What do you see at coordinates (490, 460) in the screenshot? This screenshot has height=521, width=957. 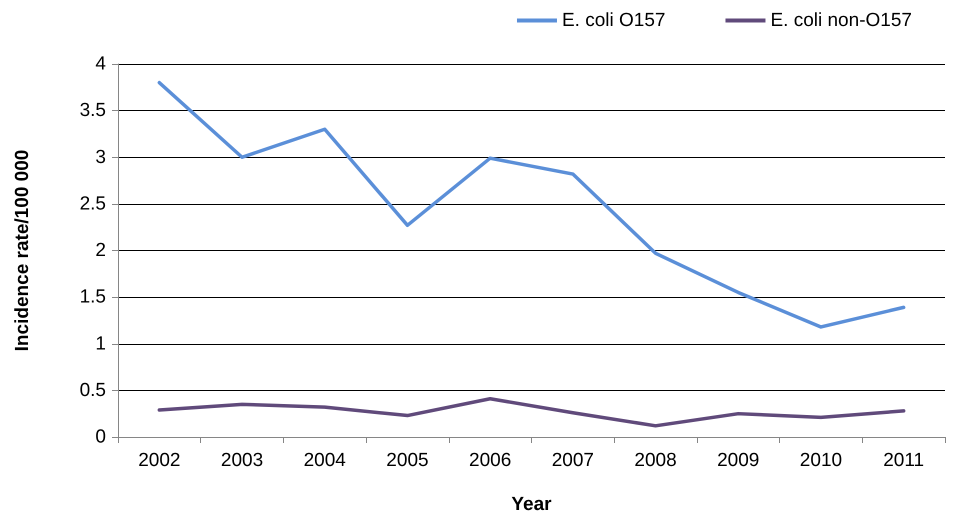 I see `x-tick-label: 2006` at bounding box center [490, 460].